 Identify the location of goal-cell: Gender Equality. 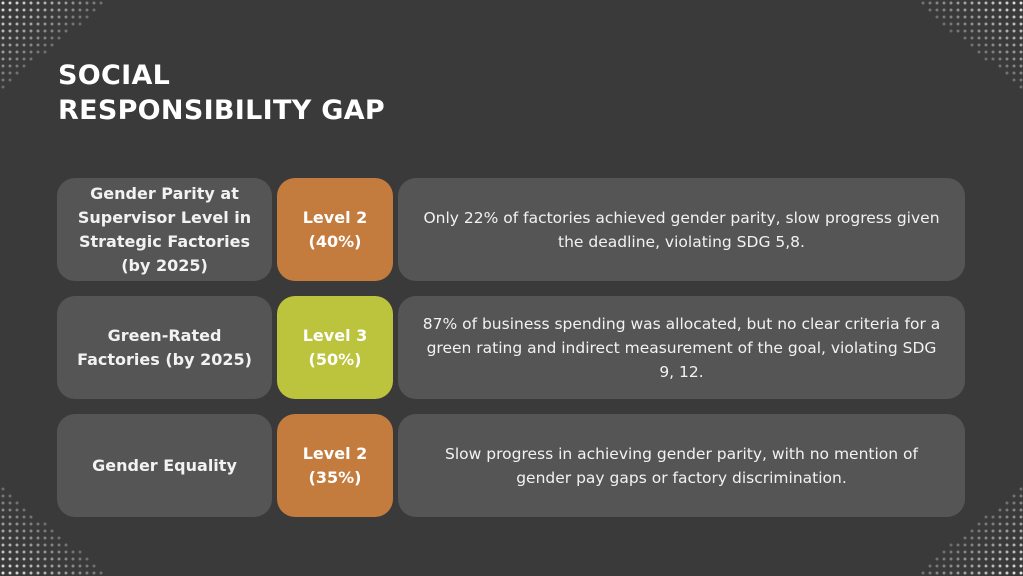
(164, 465).